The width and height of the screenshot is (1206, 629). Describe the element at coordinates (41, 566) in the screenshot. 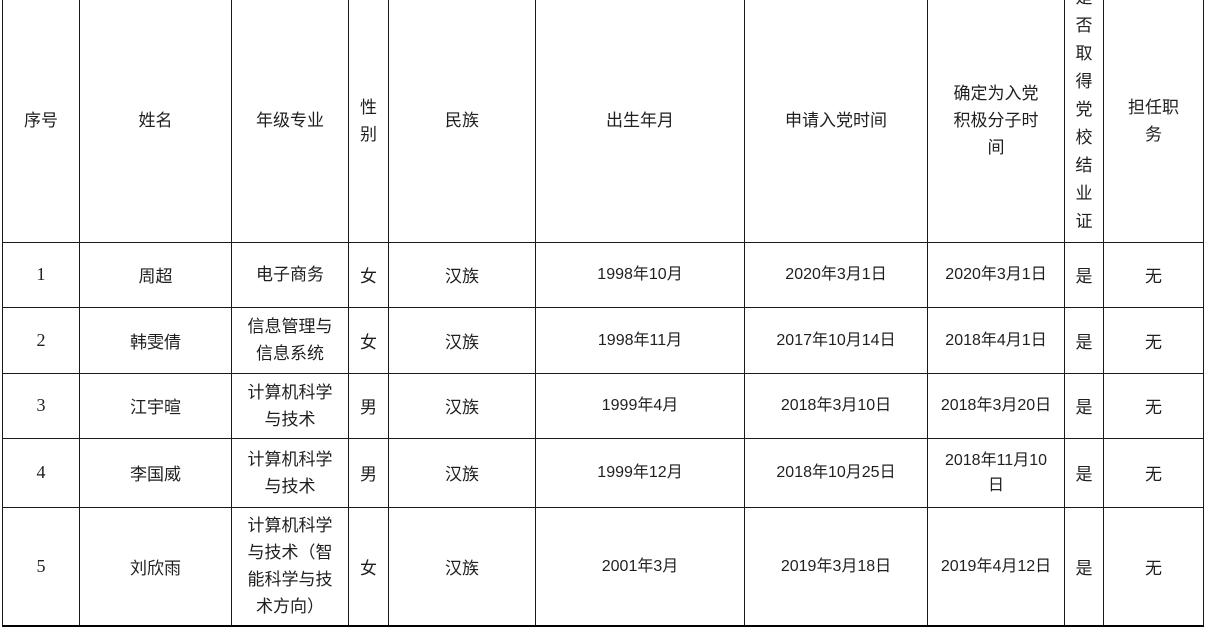

I see `cell-serial: 5` at that location.